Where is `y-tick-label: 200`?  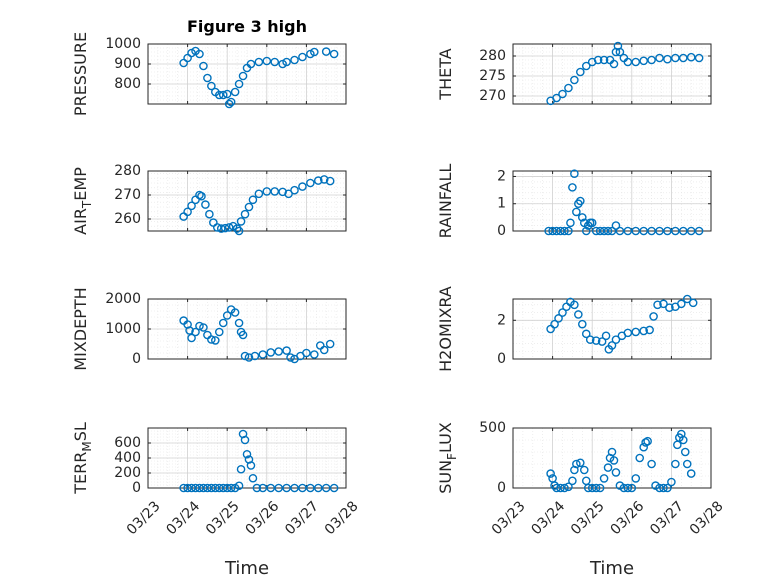
y-tick-label: 200 is located at coordinates (127, 473).